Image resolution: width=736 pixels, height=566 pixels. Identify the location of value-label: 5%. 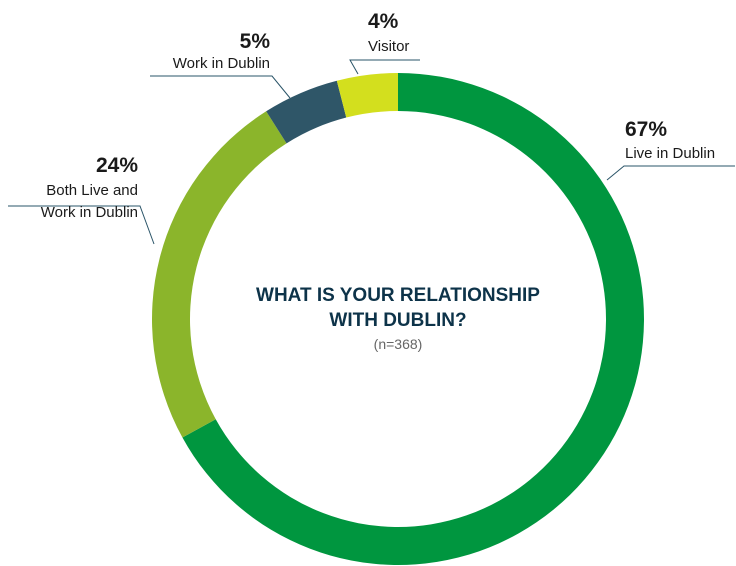
(254, 41).